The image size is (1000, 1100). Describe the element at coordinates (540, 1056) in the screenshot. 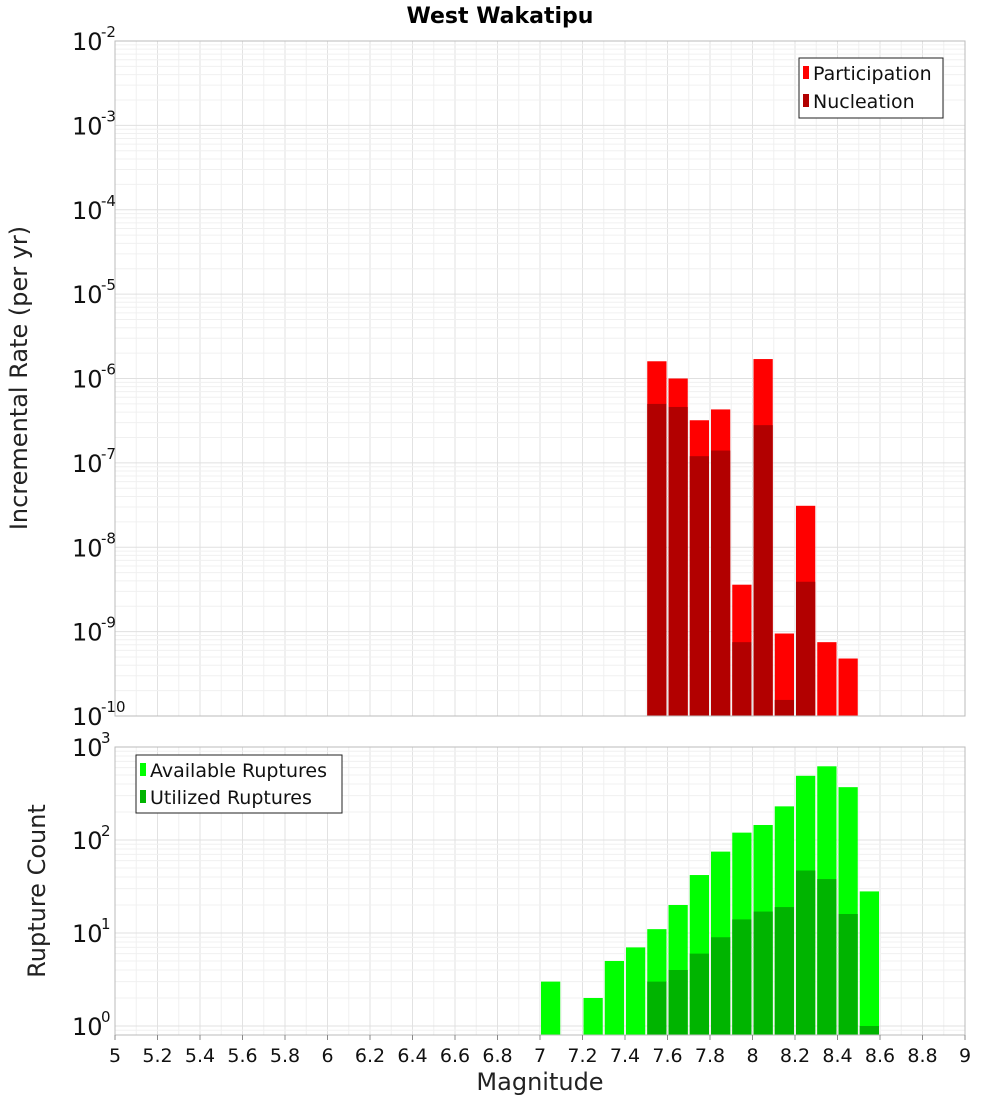

I see `x-tick-label: 7` at that location.